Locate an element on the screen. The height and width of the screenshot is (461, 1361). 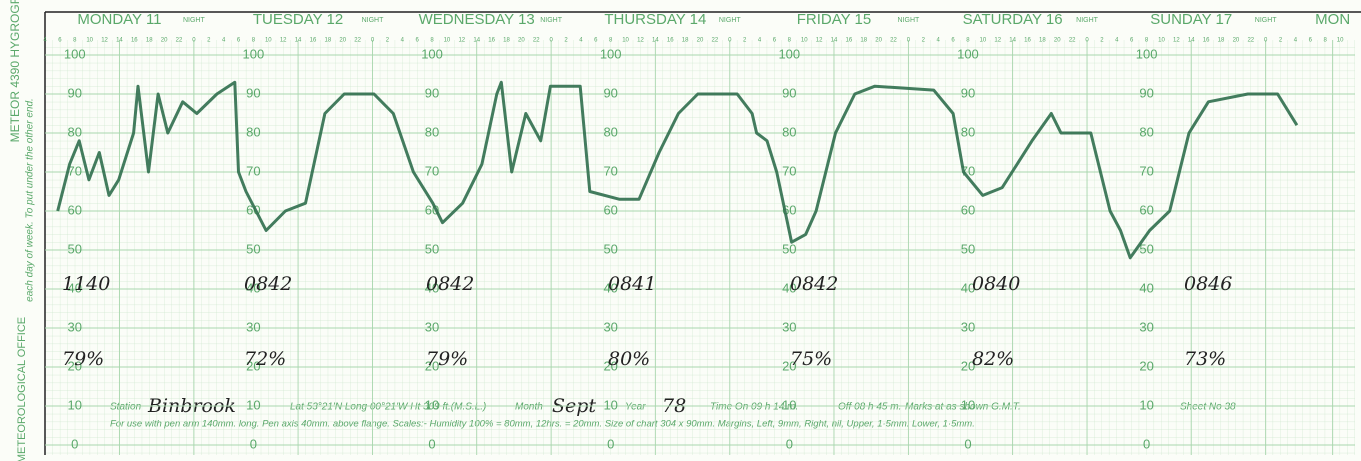
reading-time: 0840 is located at coordinates (996, 284).